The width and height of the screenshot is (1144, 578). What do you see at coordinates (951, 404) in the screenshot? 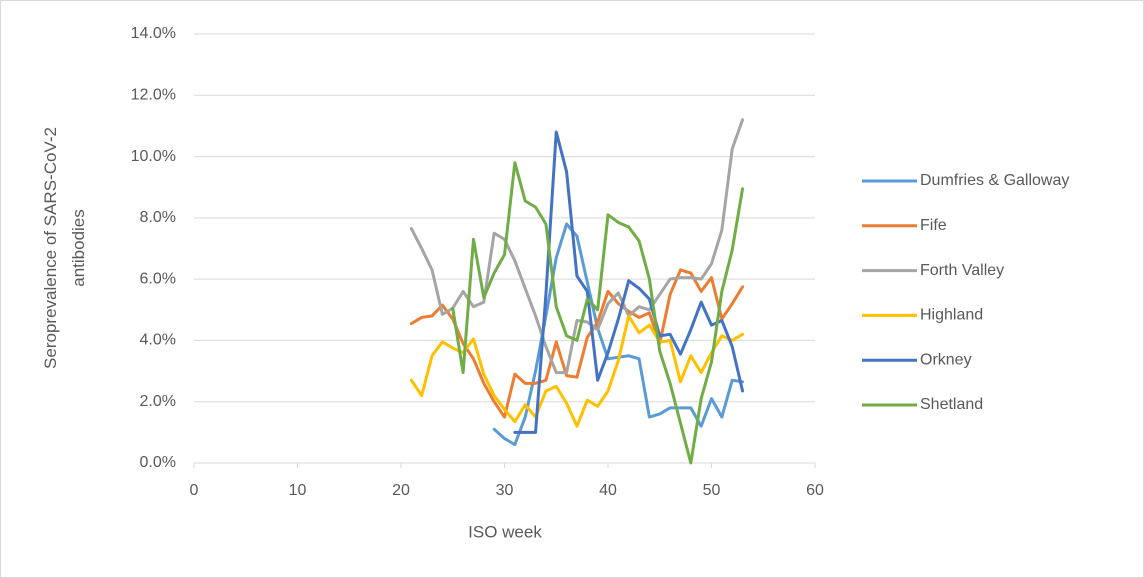
I see `legend-label: Shetland` at bounding box center [951, 404].